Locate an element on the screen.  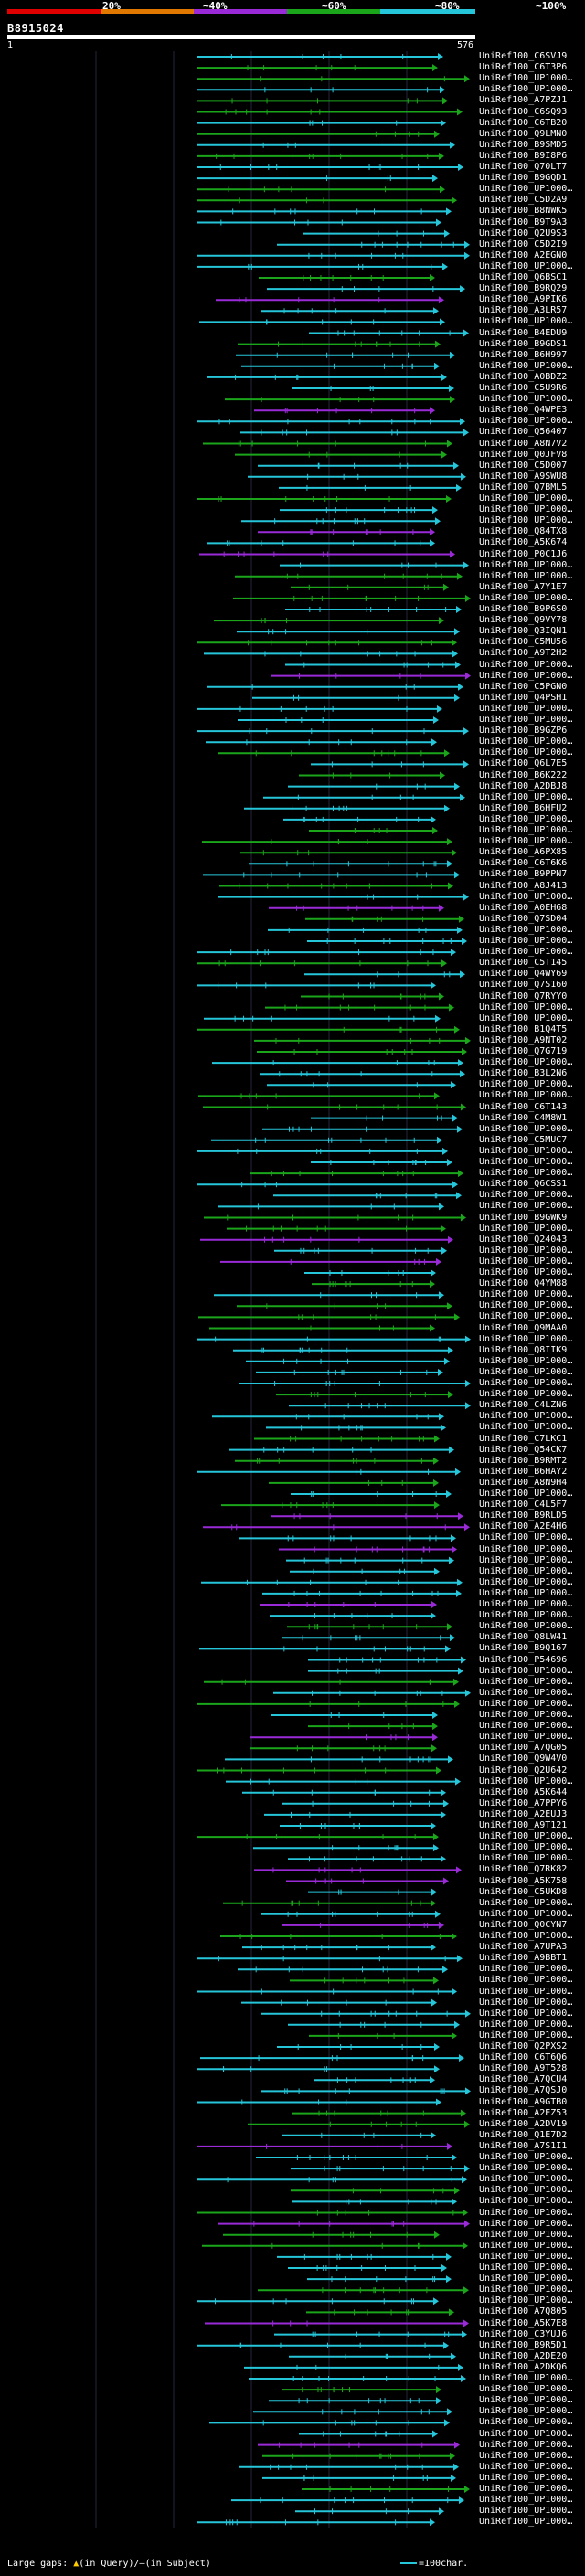
hit-label: UniRef100_A7PZJ1 is located at coordinates (523, 100).